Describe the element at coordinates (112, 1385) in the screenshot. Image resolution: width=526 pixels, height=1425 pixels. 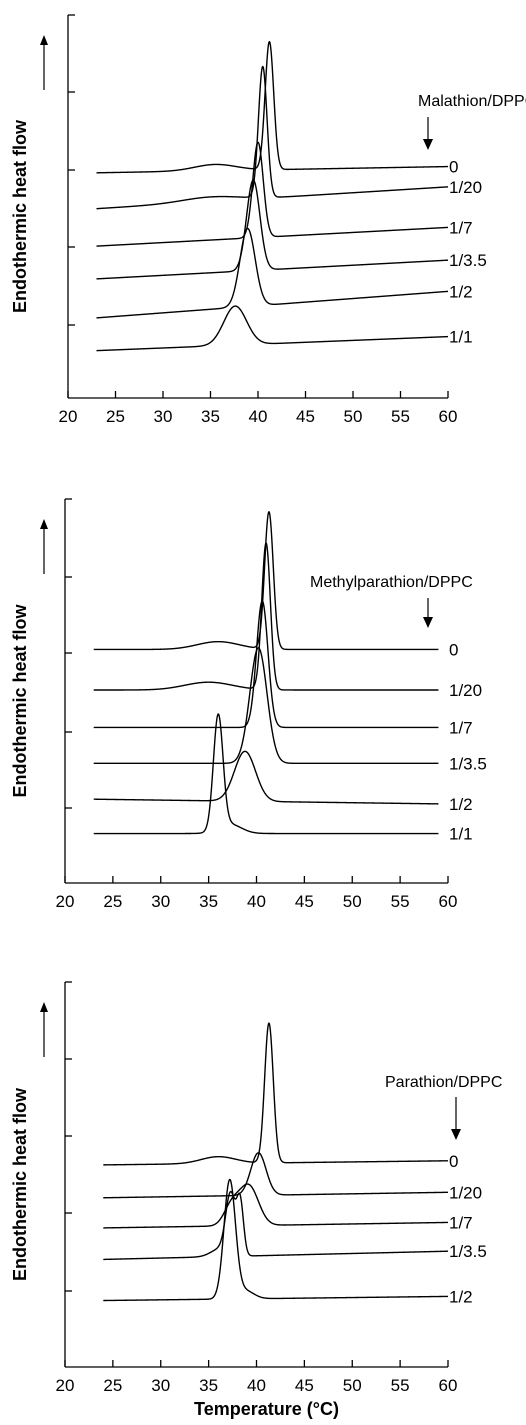
I see `panel3-x-tick-label-25: 25` at that location.